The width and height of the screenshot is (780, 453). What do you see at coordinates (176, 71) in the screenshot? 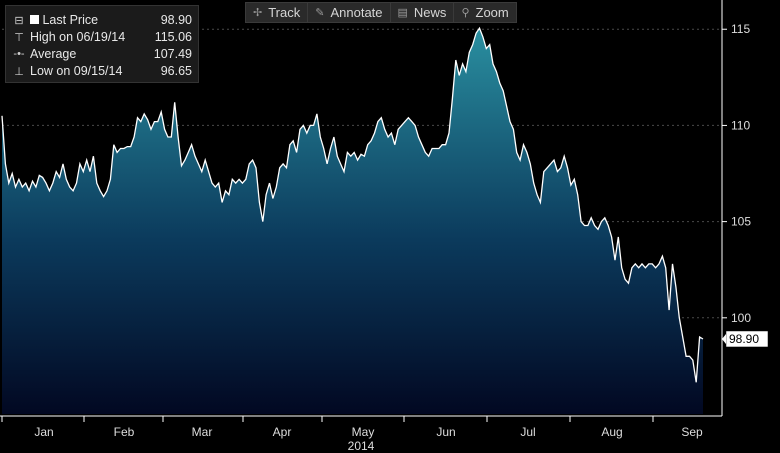
I see `low-value: 96.65` at bounding box center [176, 71].